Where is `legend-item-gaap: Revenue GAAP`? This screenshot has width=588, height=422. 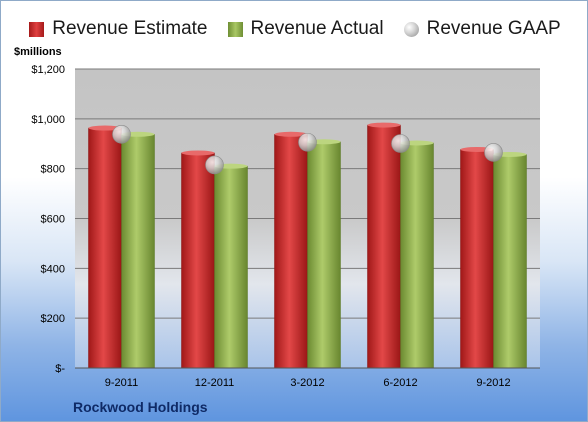 legend-item-gaap: Revenue GAAP is located at coordinates (482, 29).